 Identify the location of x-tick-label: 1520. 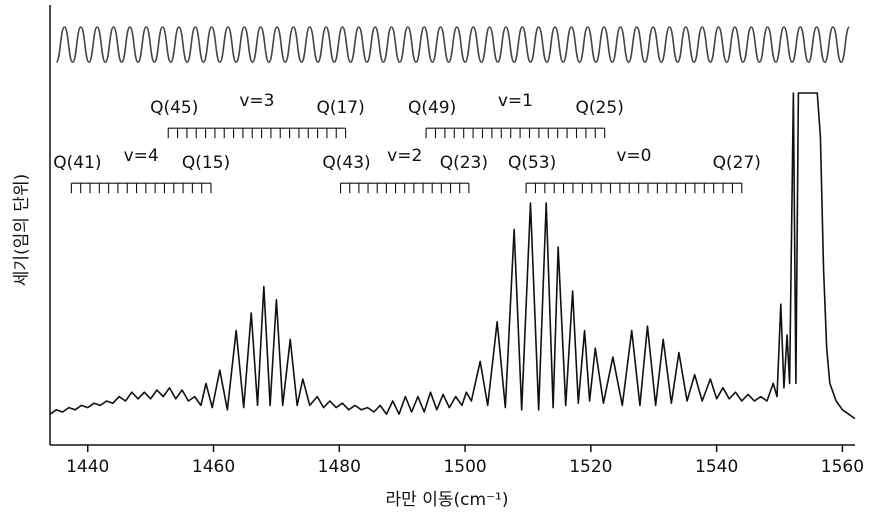
(590, 467).